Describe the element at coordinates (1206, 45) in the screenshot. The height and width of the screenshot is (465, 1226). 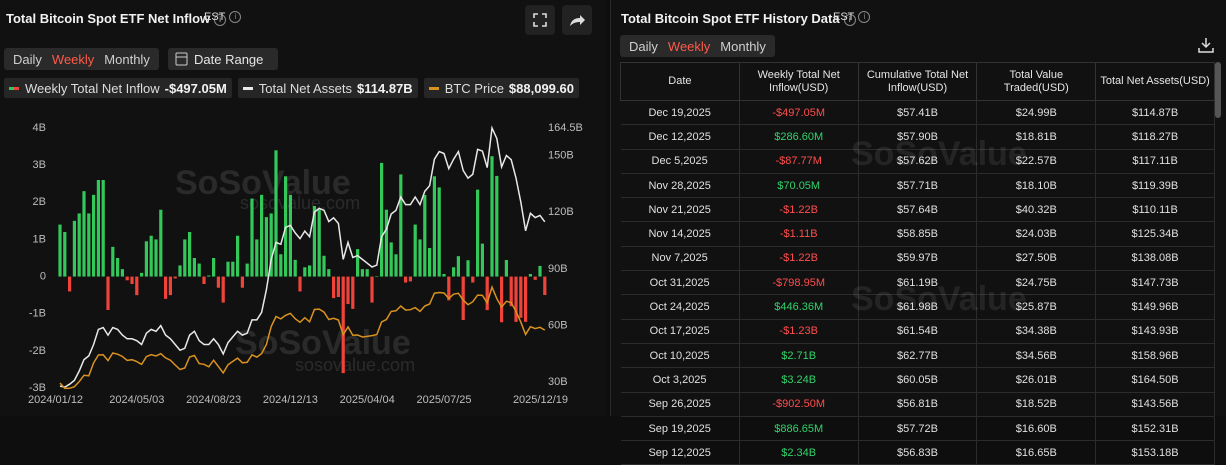
I see `download-button` at that location.